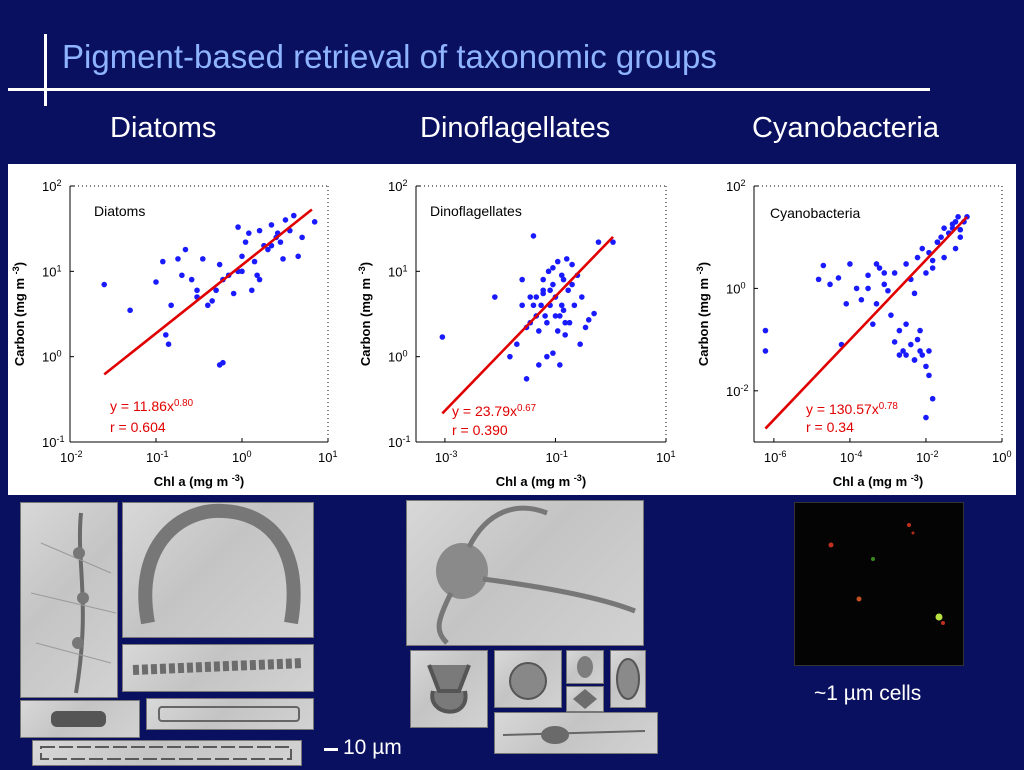 This screenshot has height=770, width=1024. I want to click on x-tick-label: 10⁻¹, so click(157, 457).